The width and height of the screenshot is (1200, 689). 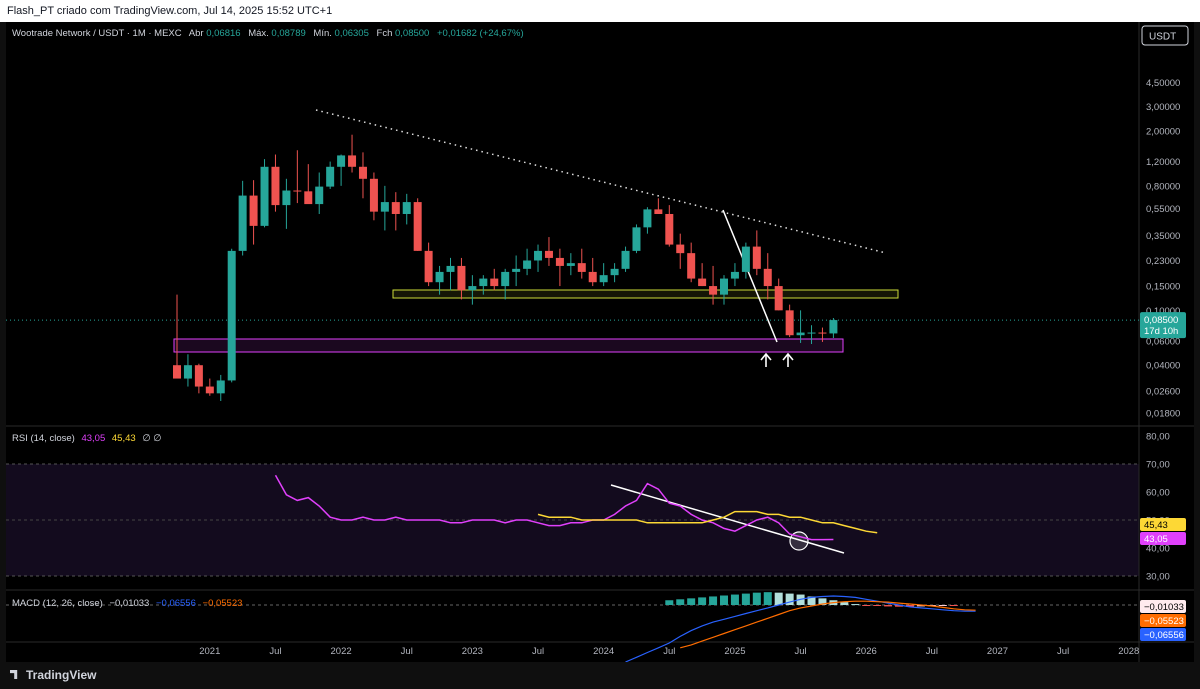 I want to click on macd-signal-line, so click(x=828, y=624).